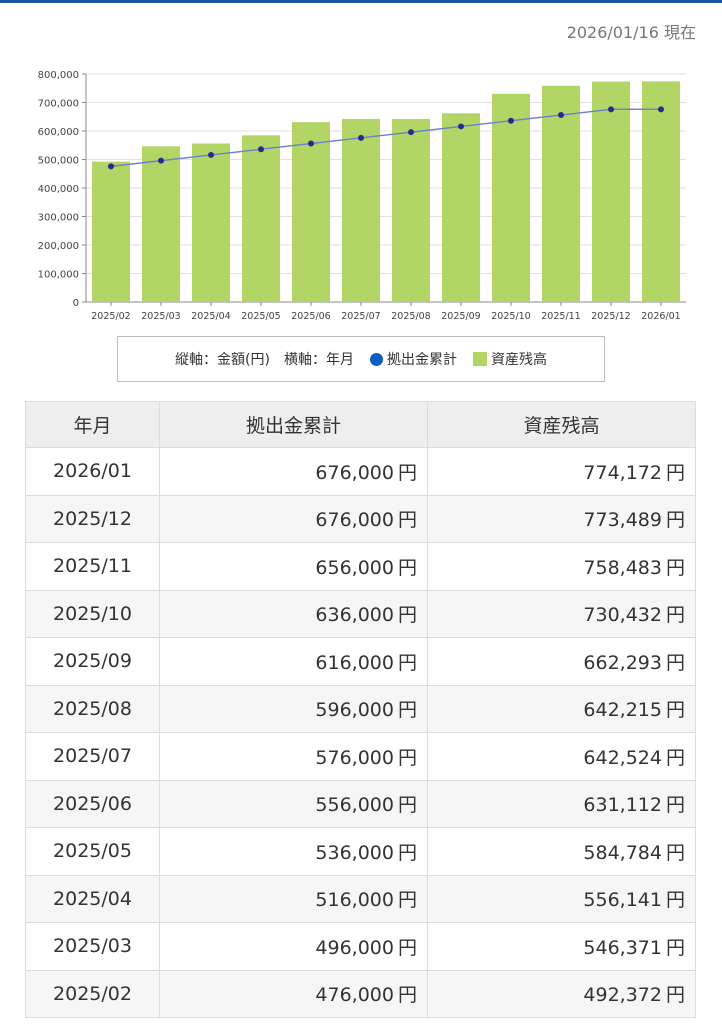 The width and height of the screenshot is (722, 1024). Describe the element at coordinates (622, 757) in the screenshot. I see `cell-value: 642,524` at that location.